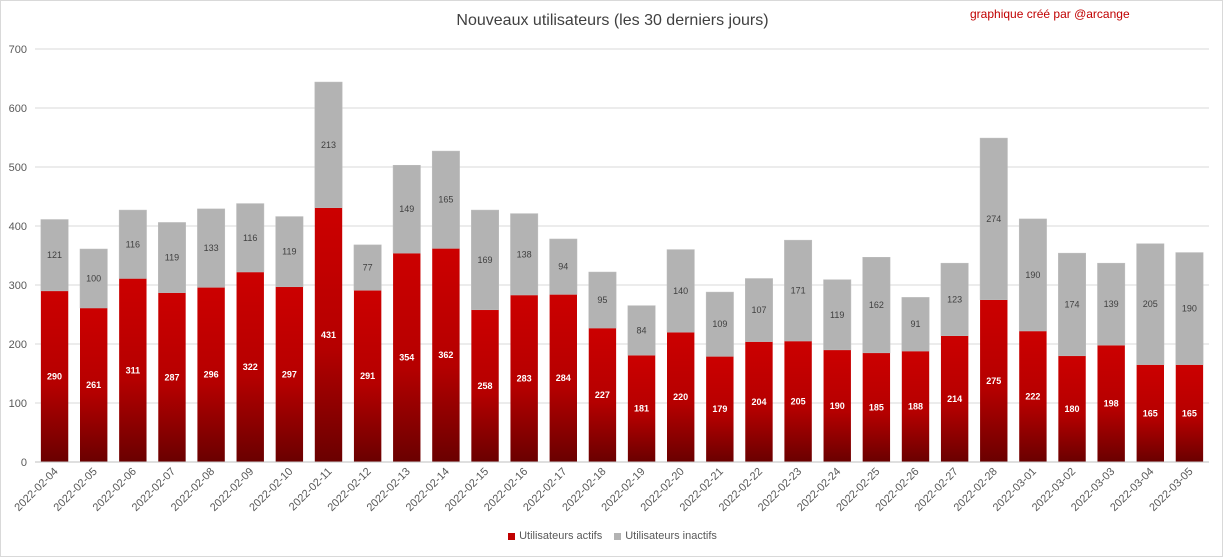 This screenshot has width=1223, height=558. What do you see at coordinates (250, 367) in the screenshot?
I see `data-label-actifs: 322` at bounding box center [250, 367].